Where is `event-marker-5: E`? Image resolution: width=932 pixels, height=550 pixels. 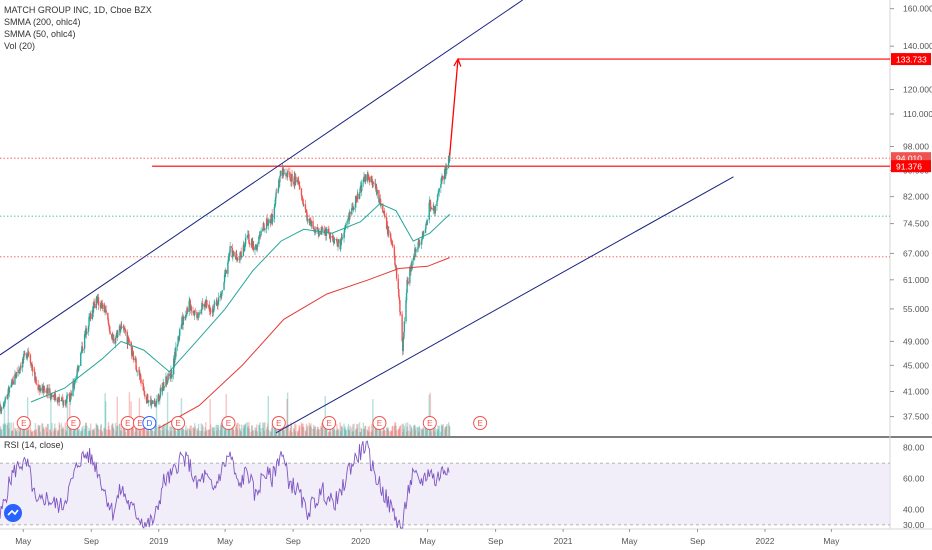 event-marker-5: E is located at coordinates (178, 423).